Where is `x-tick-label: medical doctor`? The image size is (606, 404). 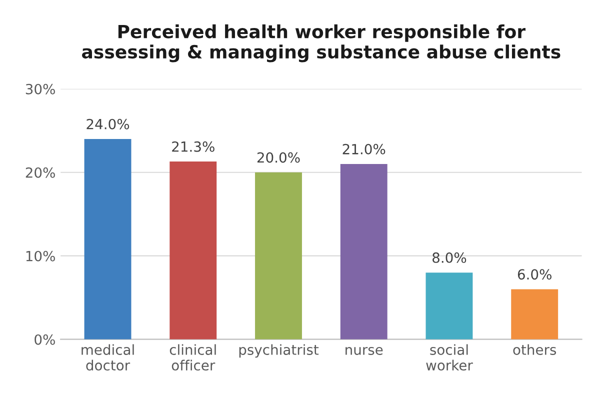
x-tick-label: medical doctor is located at coordinates (108, 357).